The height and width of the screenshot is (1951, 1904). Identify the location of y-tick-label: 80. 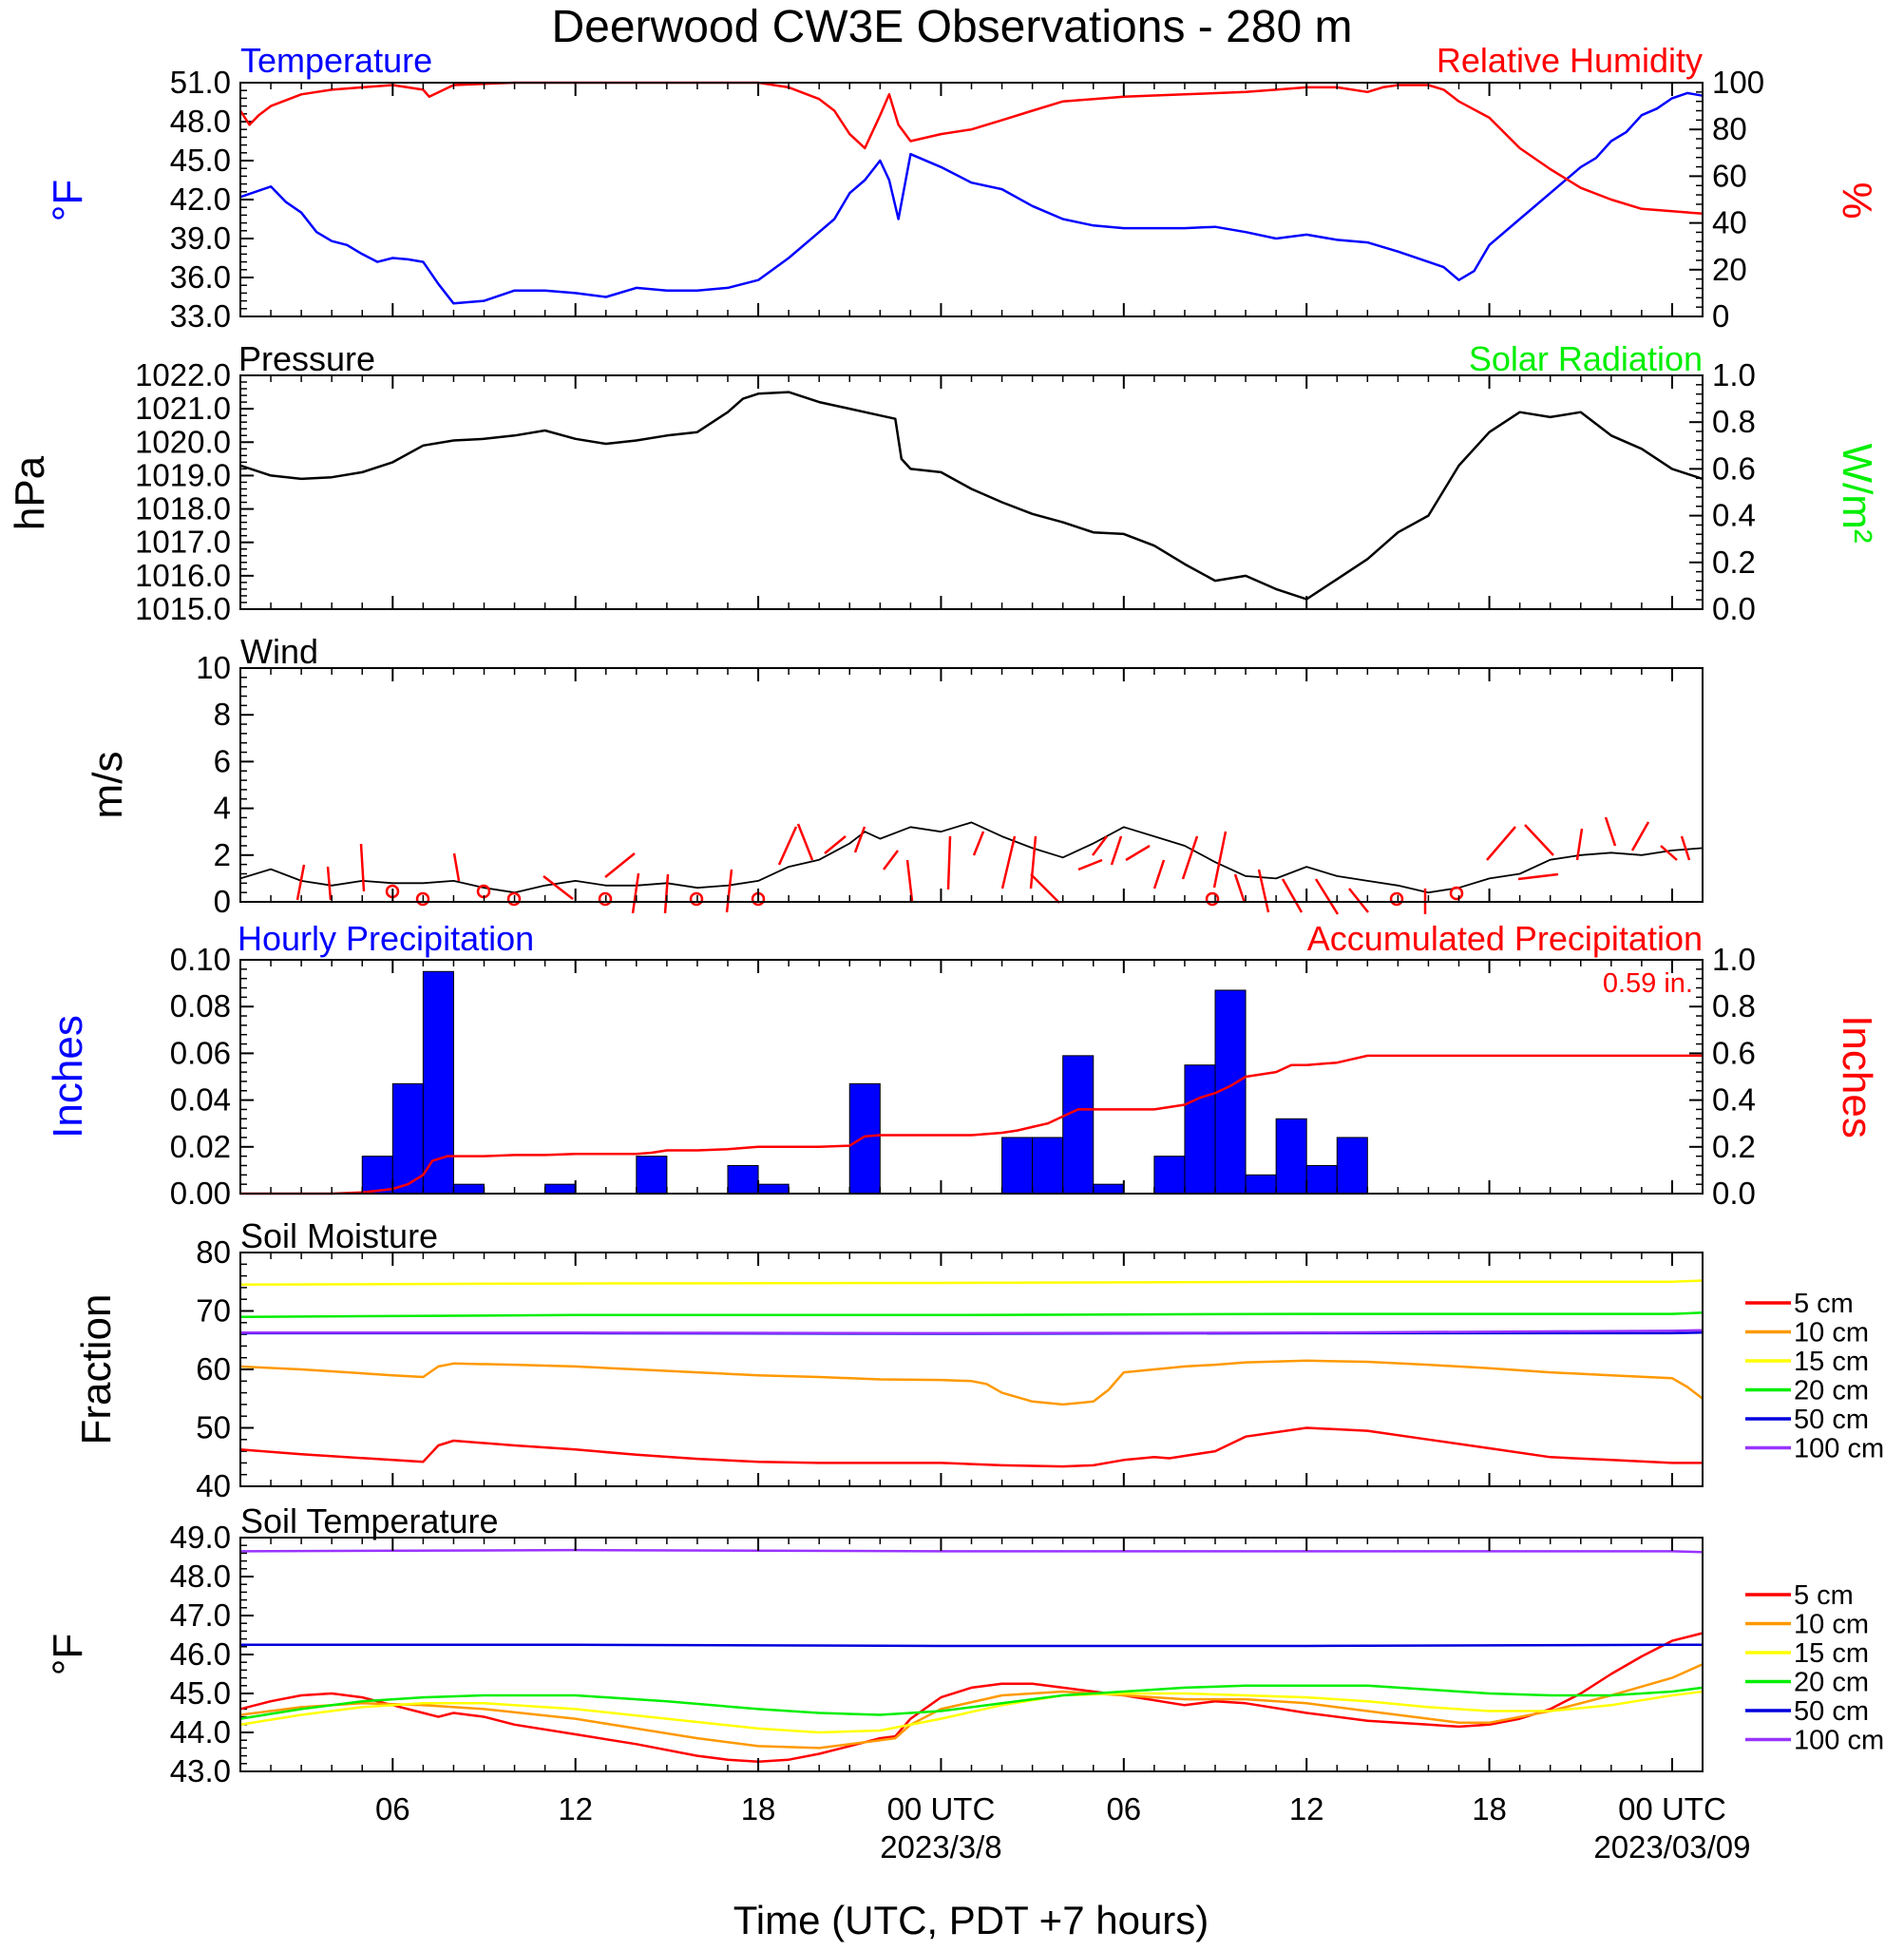
(213, 1252).